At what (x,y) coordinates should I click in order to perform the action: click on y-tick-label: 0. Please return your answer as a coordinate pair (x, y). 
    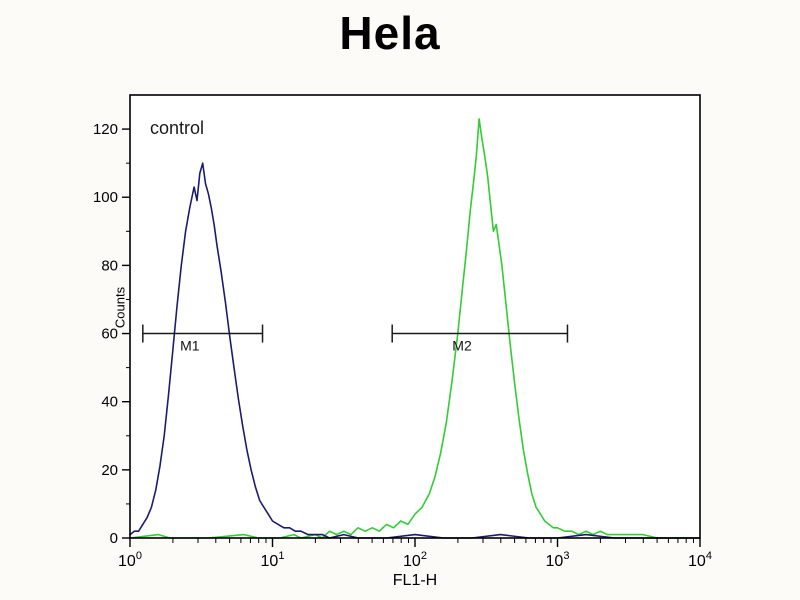
    Looking at the image, I should click on (114, 538).